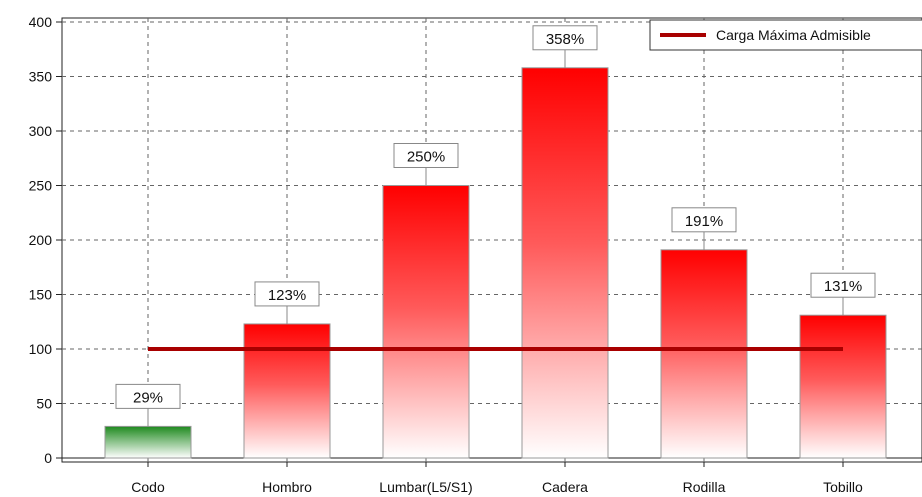  What do you see at coordinates (44, 404) in the screenshot?
I see `y-tick-label: 50` at bounding box center [44, 404].